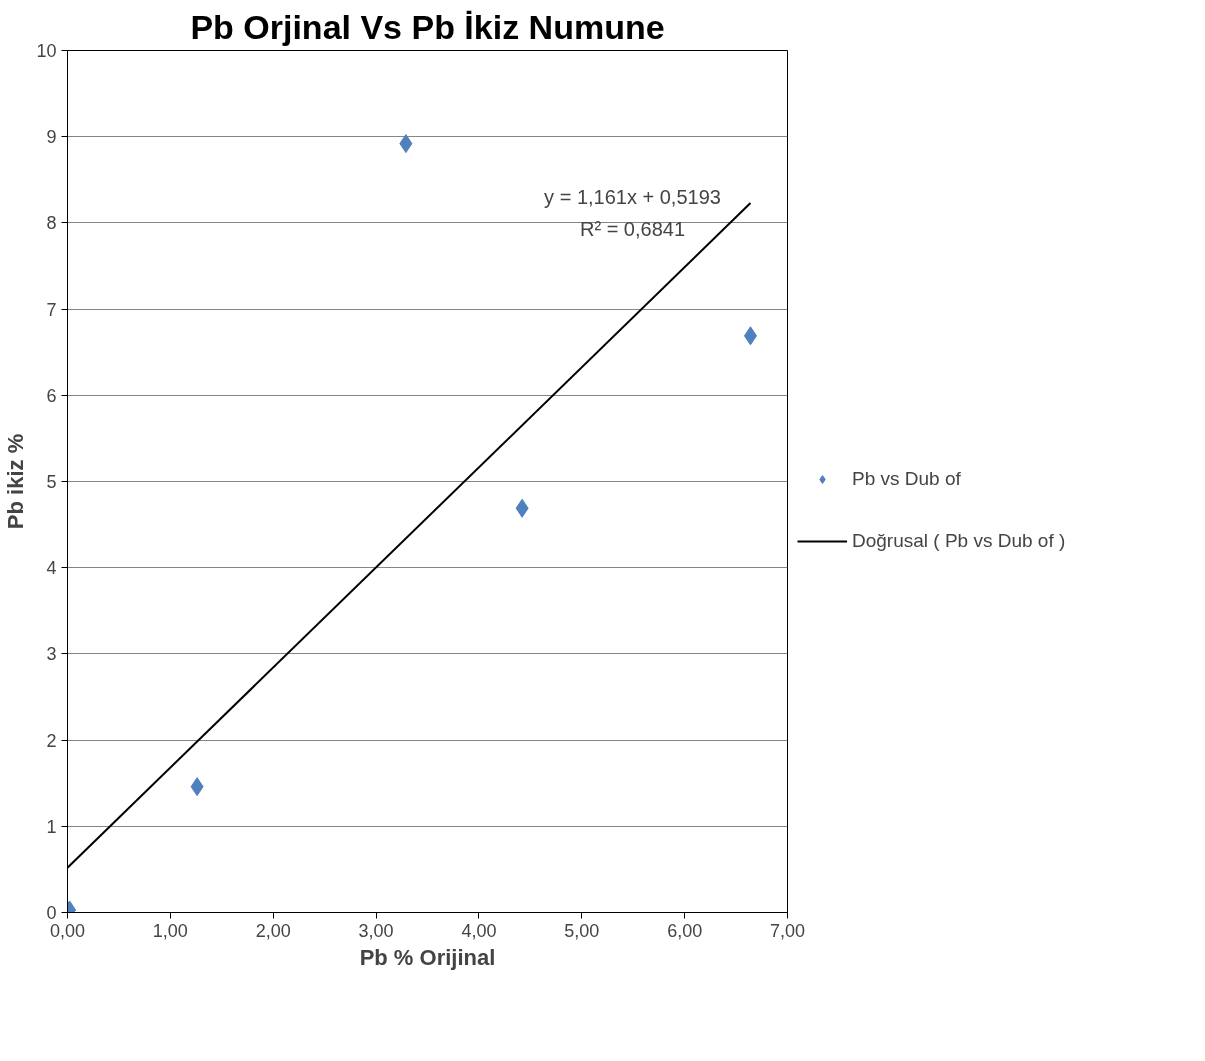 The height and width of the screenshot is (1061, 1205). What do you see at coordinates (51, 223) in the screenshot?
I see `y-tick-label: 8` at bounding box center [51, 223].